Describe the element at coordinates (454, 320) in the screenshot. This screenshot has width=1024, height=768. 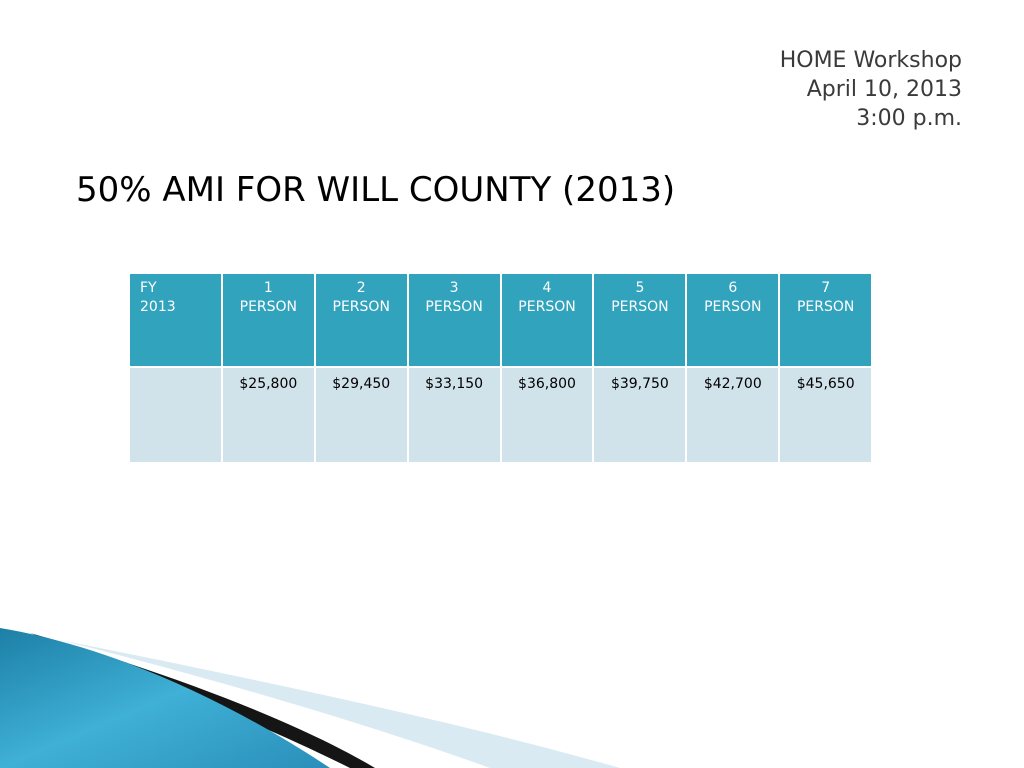
I see `header-cell-3-person: 3 PERSON` at that location.